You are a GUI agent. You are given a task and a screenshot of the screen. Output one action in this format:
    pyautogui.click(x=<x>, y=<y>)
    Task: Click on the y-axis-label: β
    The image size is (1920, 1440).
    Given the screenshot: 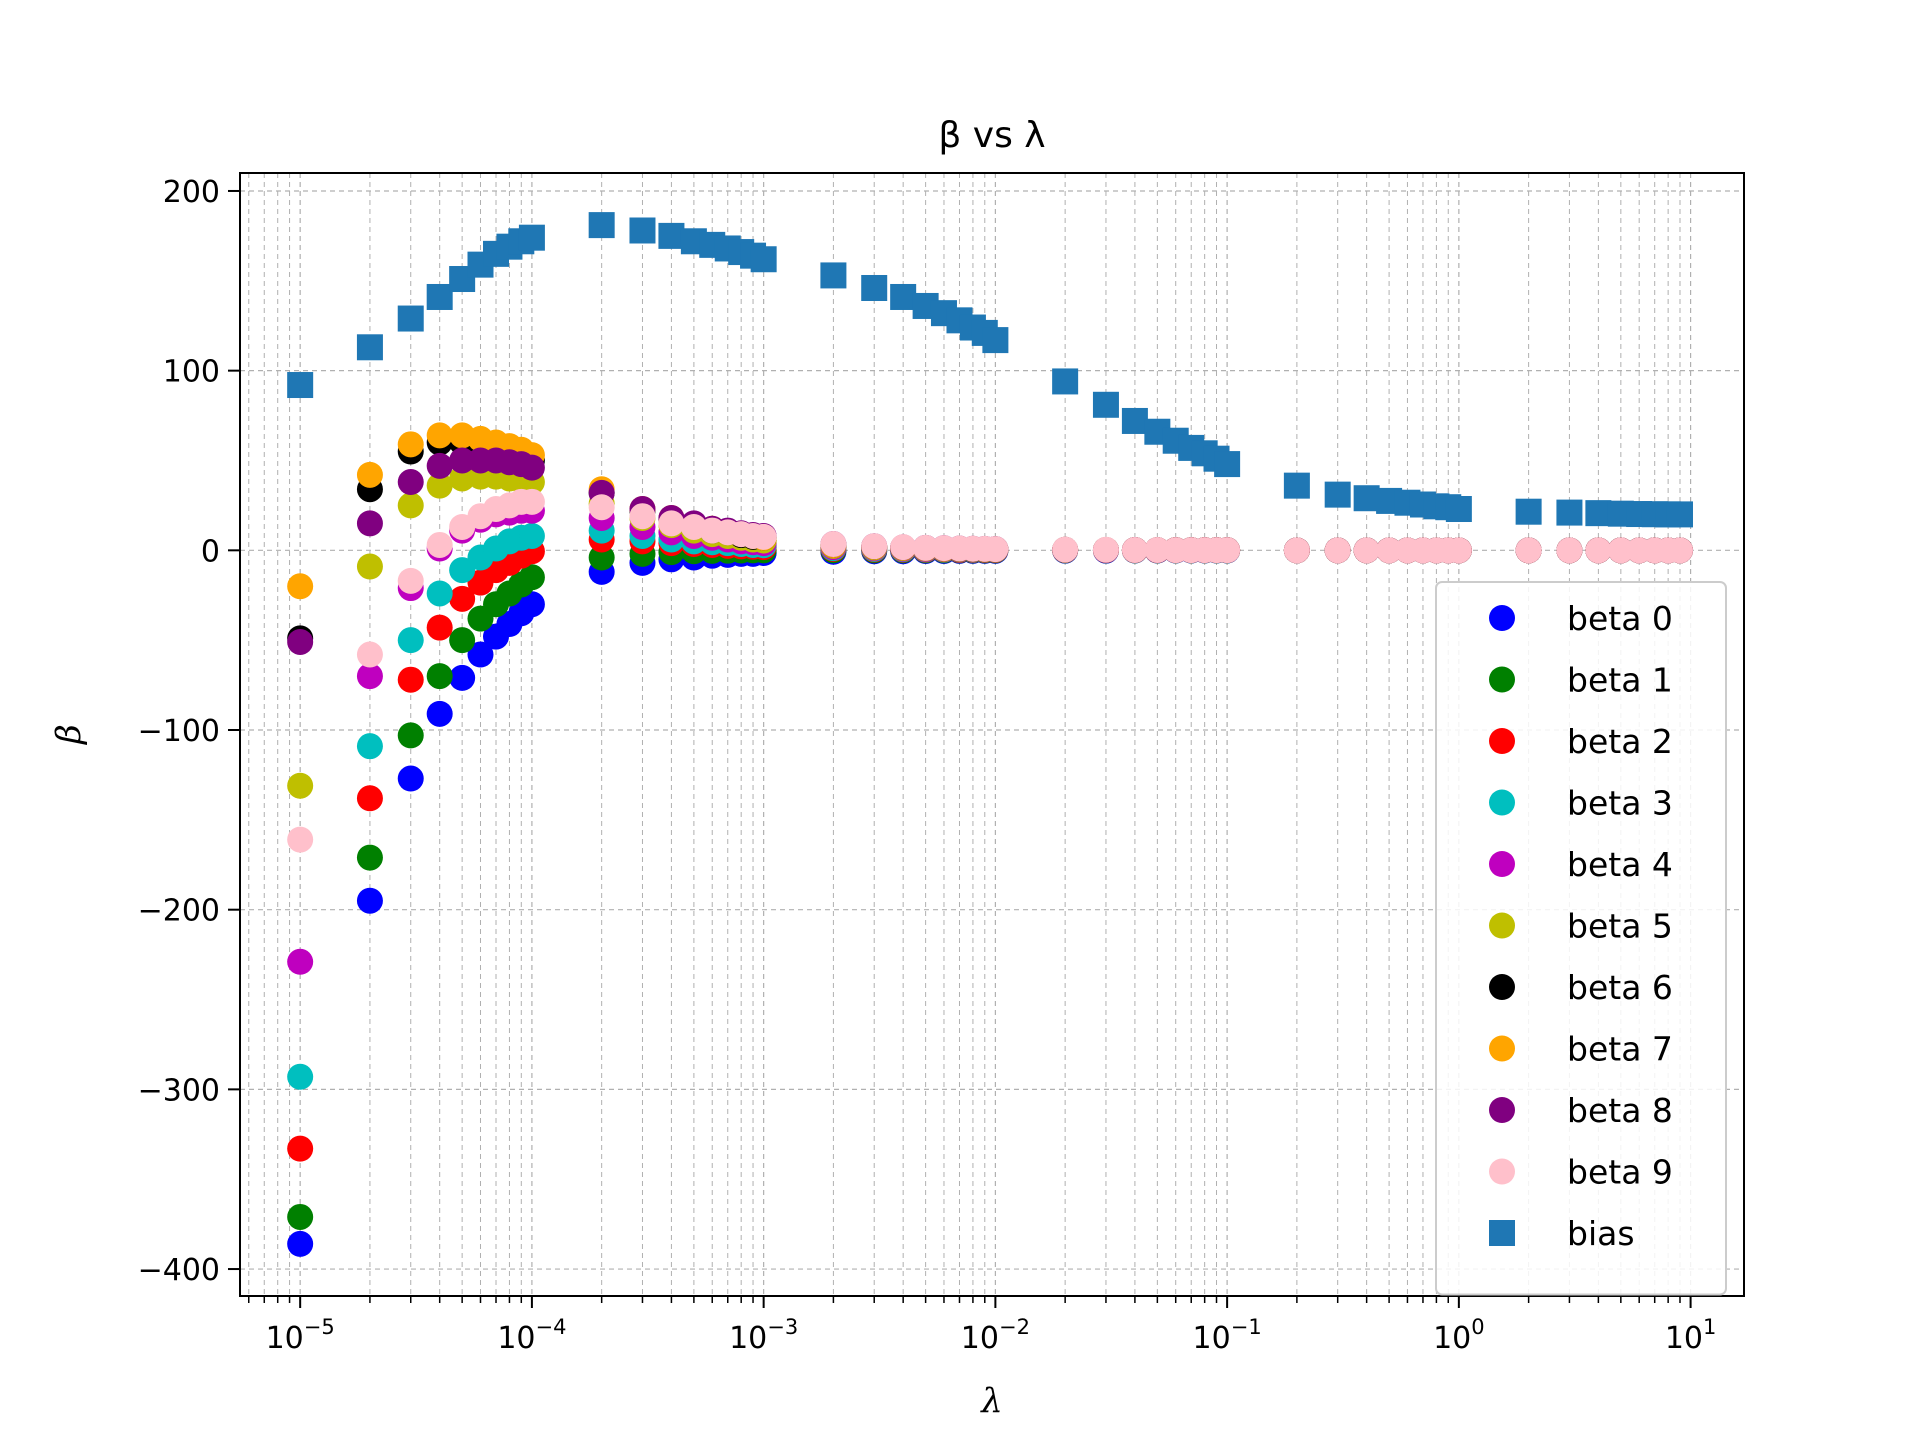 What is the action you would take?
    pyautogui.click(x=69, y=735)
    